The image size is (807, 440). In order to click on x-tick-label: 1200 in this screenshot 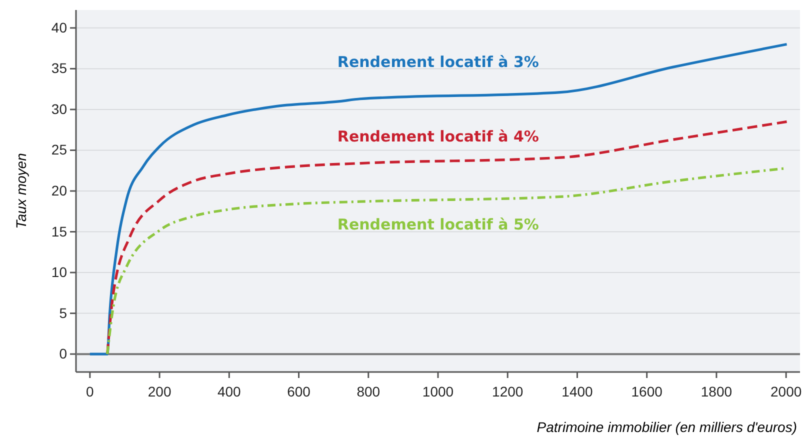, I will do `click(508, 391)`.